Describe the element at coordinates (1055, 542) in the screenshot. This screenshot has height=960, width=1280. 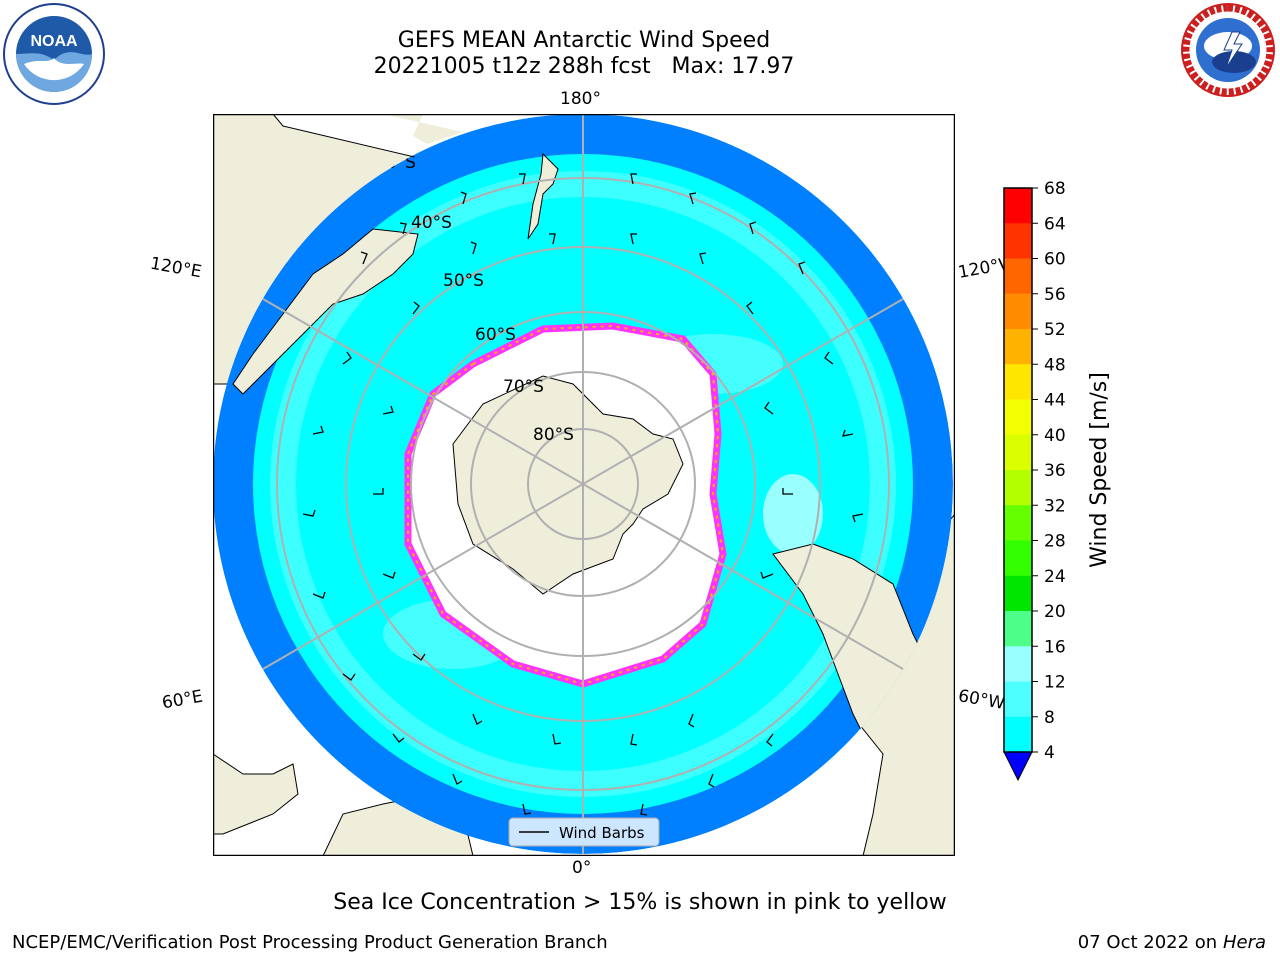
I see `colorbar-tick-label: 28` at that location.